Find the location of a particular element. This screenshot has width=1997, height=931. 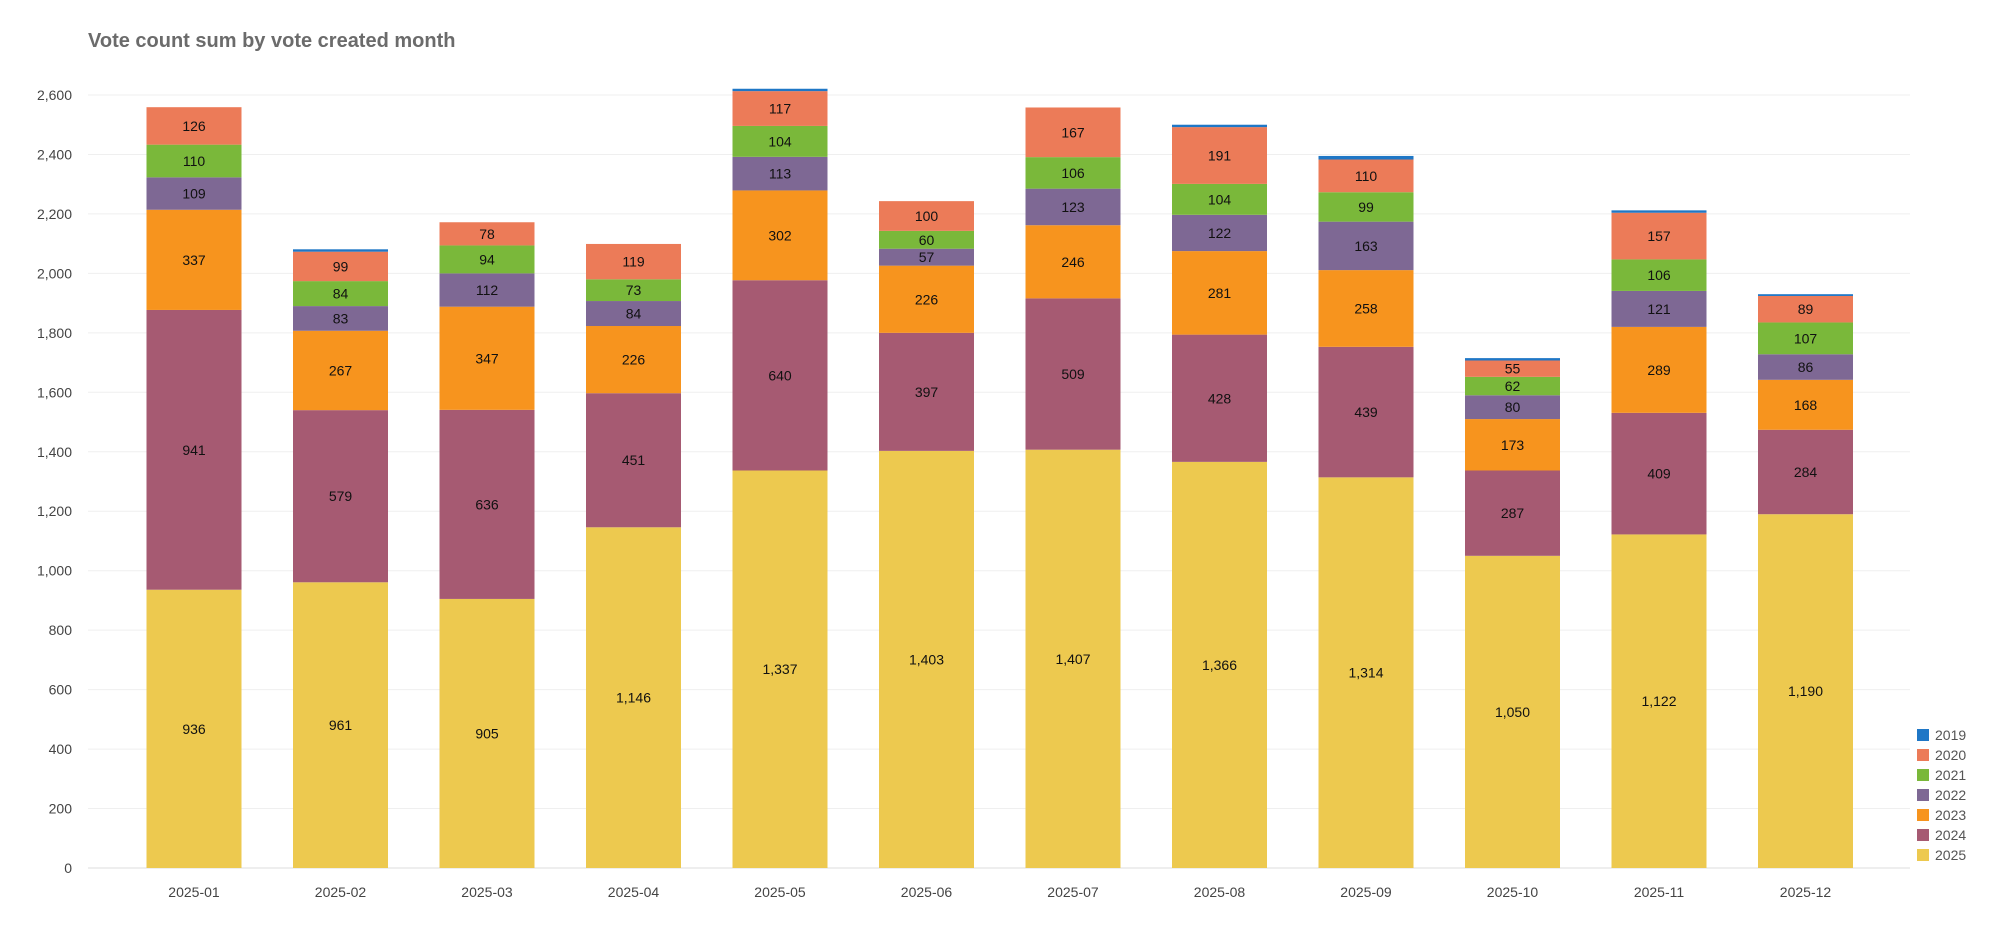

data-label: 1,366 is located at coordinates (1219, 665).